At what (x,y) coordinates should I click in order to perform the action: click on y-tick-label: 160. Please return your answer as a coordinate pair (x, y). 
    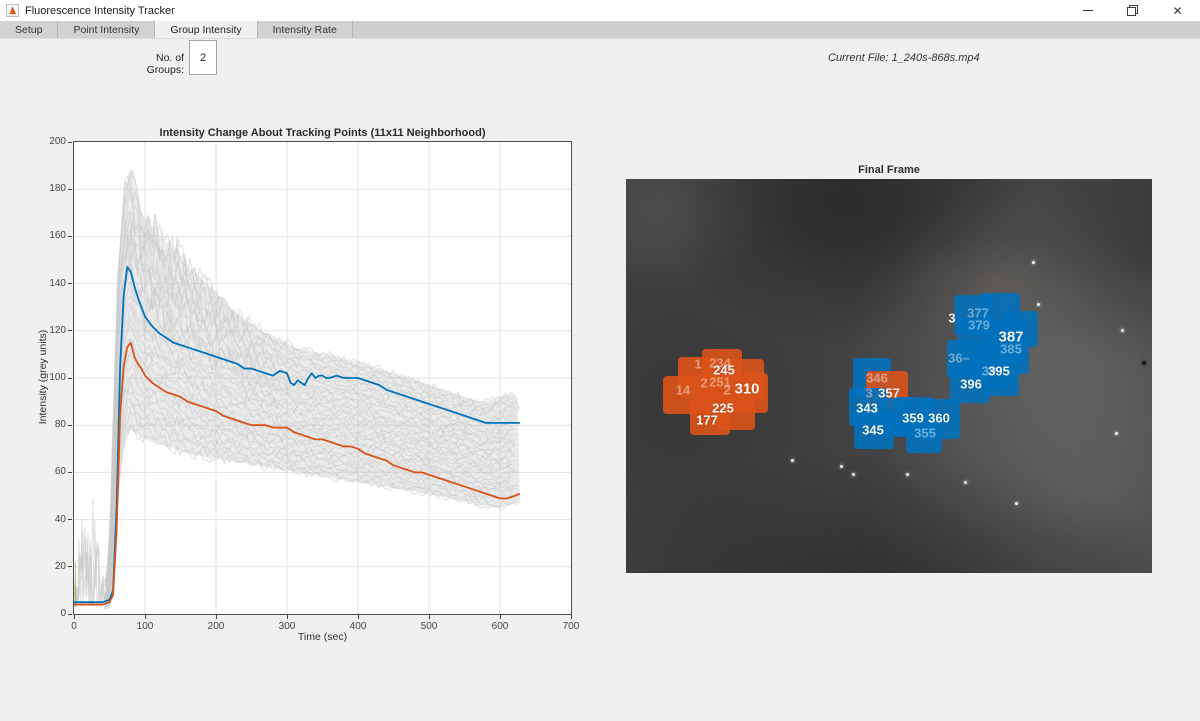
    Looking at the image, I should click on (57, 236).